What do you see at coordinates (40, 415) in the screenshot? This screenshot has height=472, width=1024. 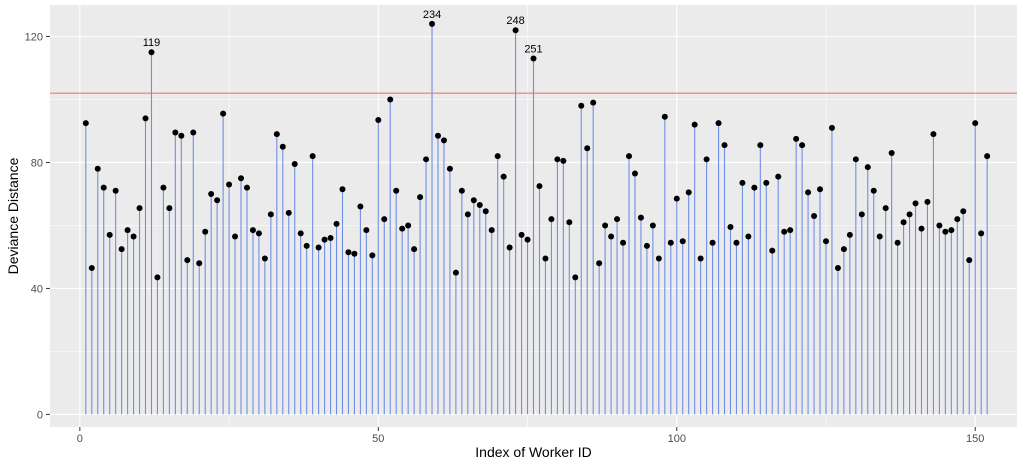 I see `y-tick-label: 0` at bounding box center [40, 415].